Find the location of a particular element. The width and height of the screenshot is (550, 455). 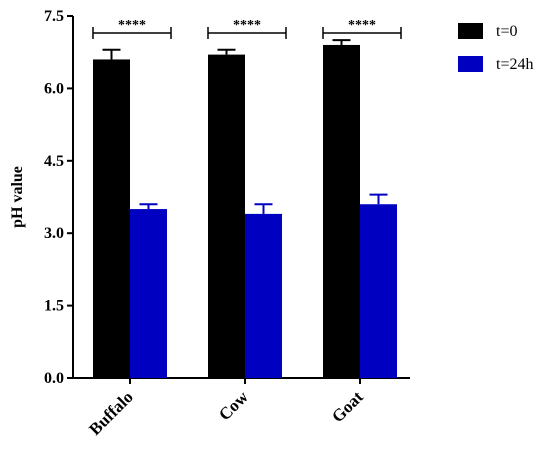

x-tick-label: Cow is located at coordinates (233, 405).